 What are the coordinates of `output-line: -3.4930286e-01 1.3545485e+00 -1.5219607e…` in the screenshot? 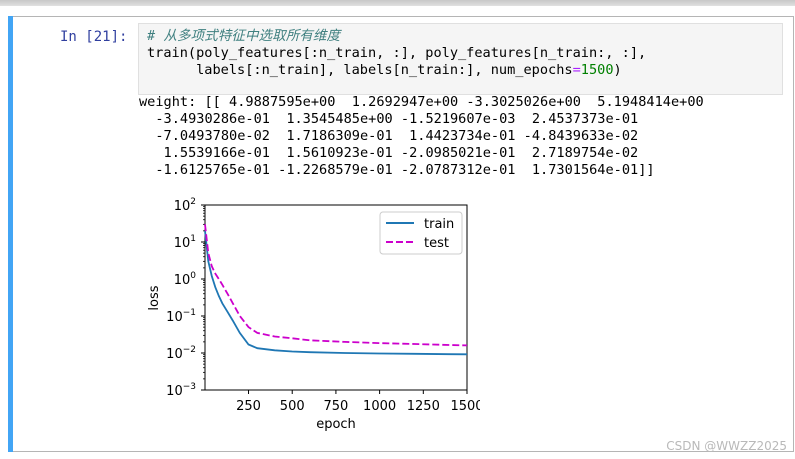 It's located at (389, 119).